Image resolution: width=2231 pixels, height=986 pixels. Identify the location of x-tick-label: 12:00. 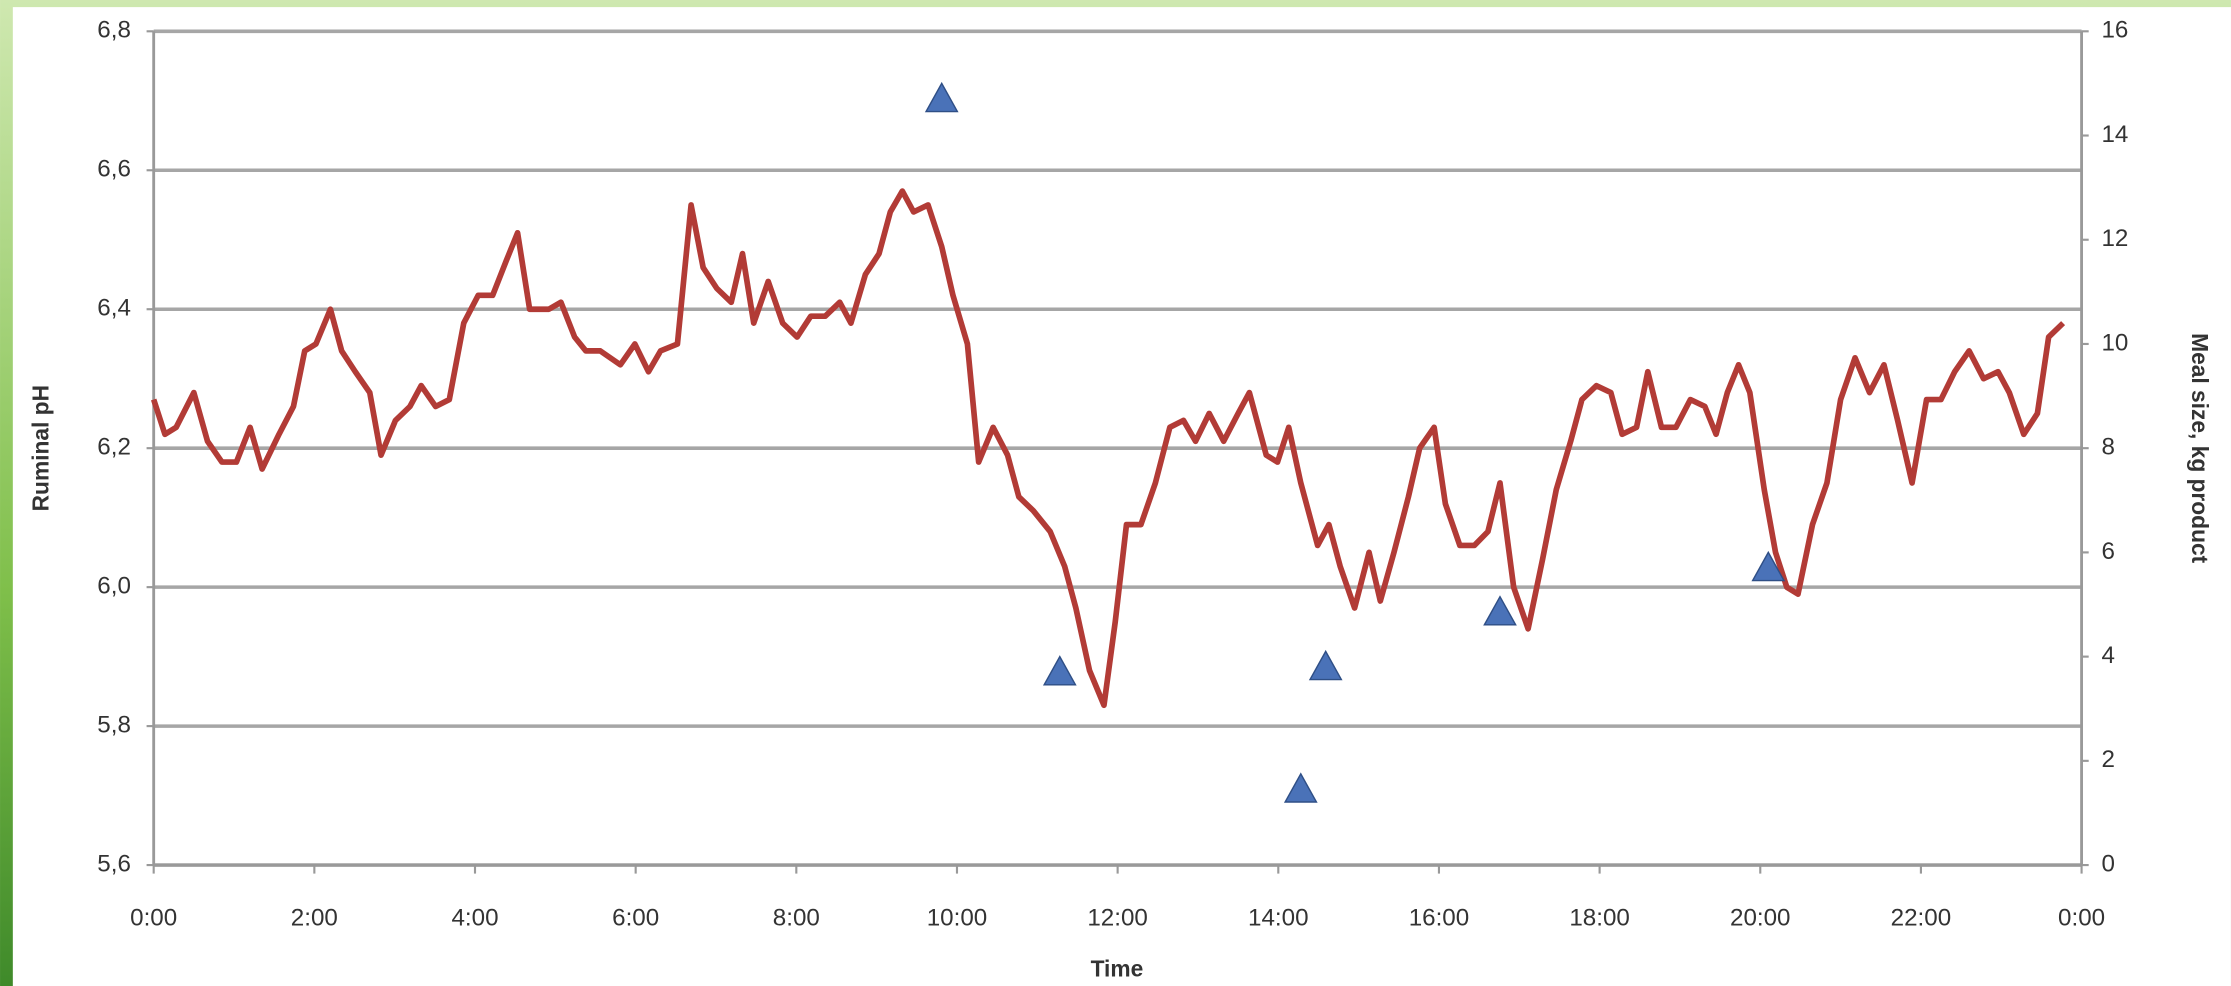
(1117, 918).